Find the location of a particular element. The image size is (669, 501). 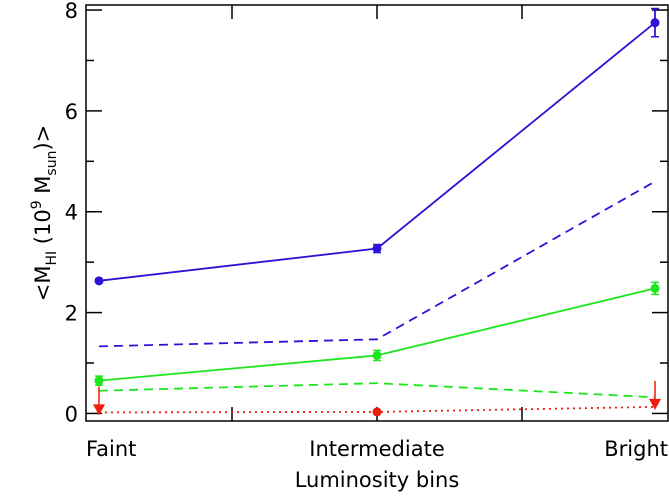

x-tick-label: Intermediate is located at coordinates (377, 449).